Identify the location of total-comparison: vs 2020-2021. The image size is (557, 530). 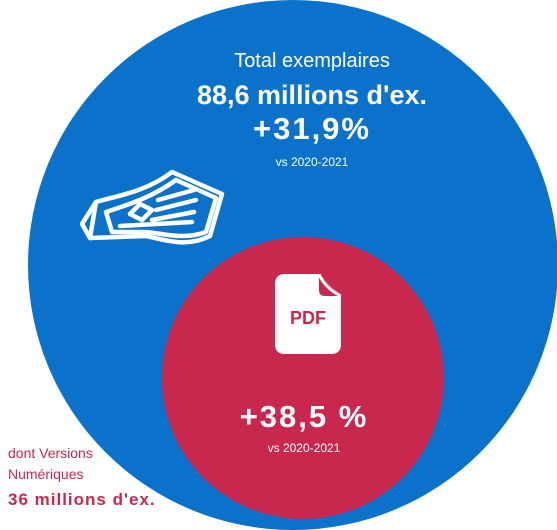
(312, 162).